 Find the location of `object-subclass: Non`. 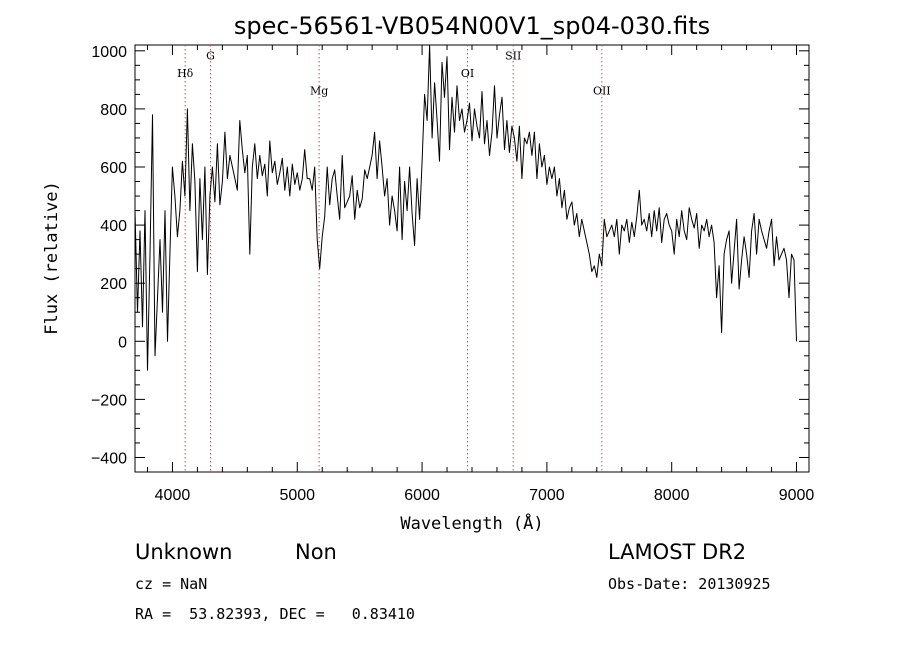

object-subclass: Non is located at coordinates (316, 552).